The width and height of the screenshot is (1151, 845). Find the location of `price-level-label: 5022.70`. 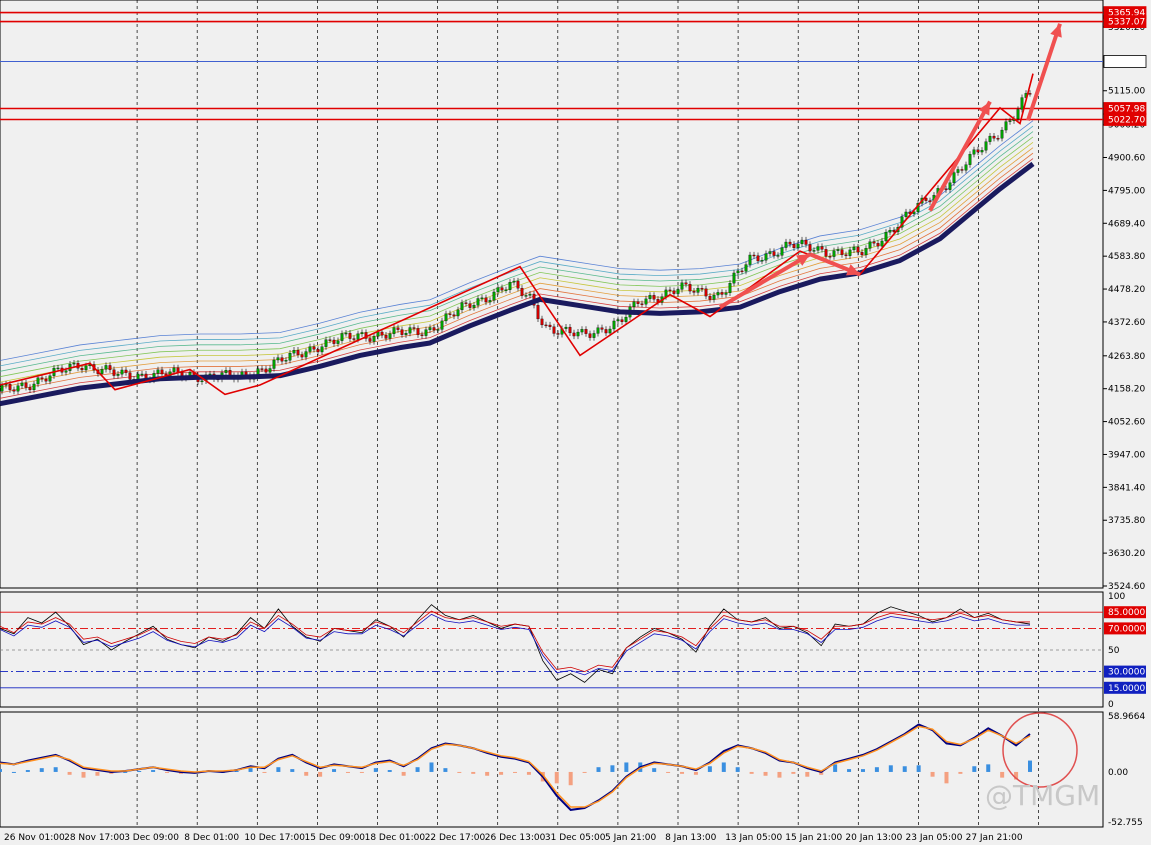

price-level-label: 5022.70 is located at coordinates (1126, 120).